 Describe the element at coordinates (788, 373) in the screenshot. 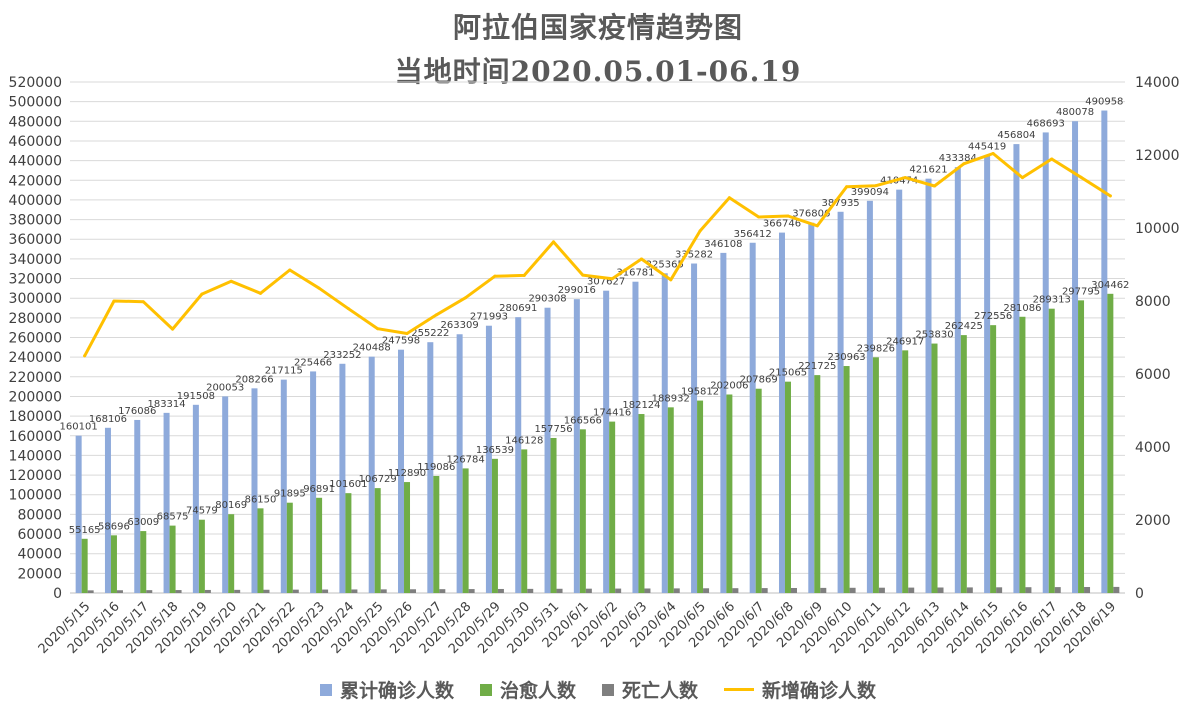

I see `data-label-recovered: 215065` at that location.